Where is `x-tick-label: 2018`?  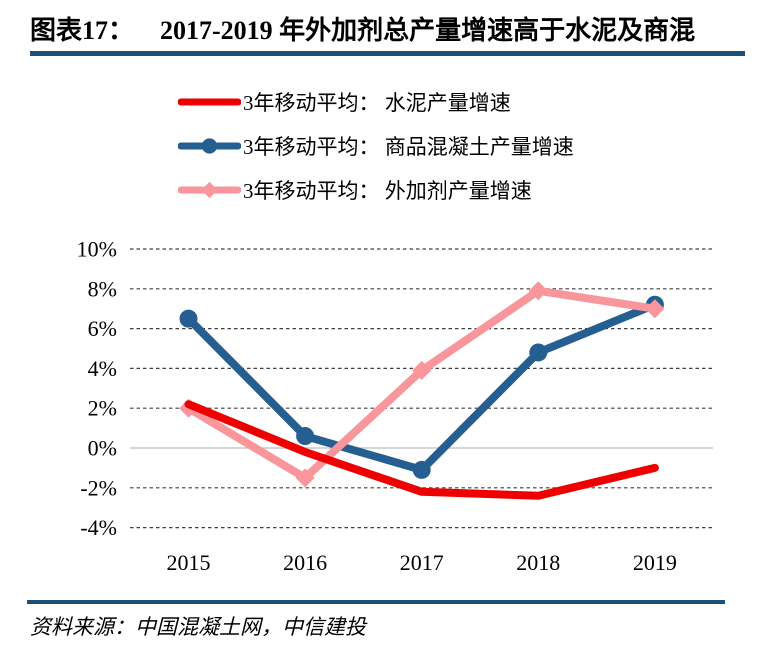 x-tick-label: 2018 is located at coordinates (538, 562).